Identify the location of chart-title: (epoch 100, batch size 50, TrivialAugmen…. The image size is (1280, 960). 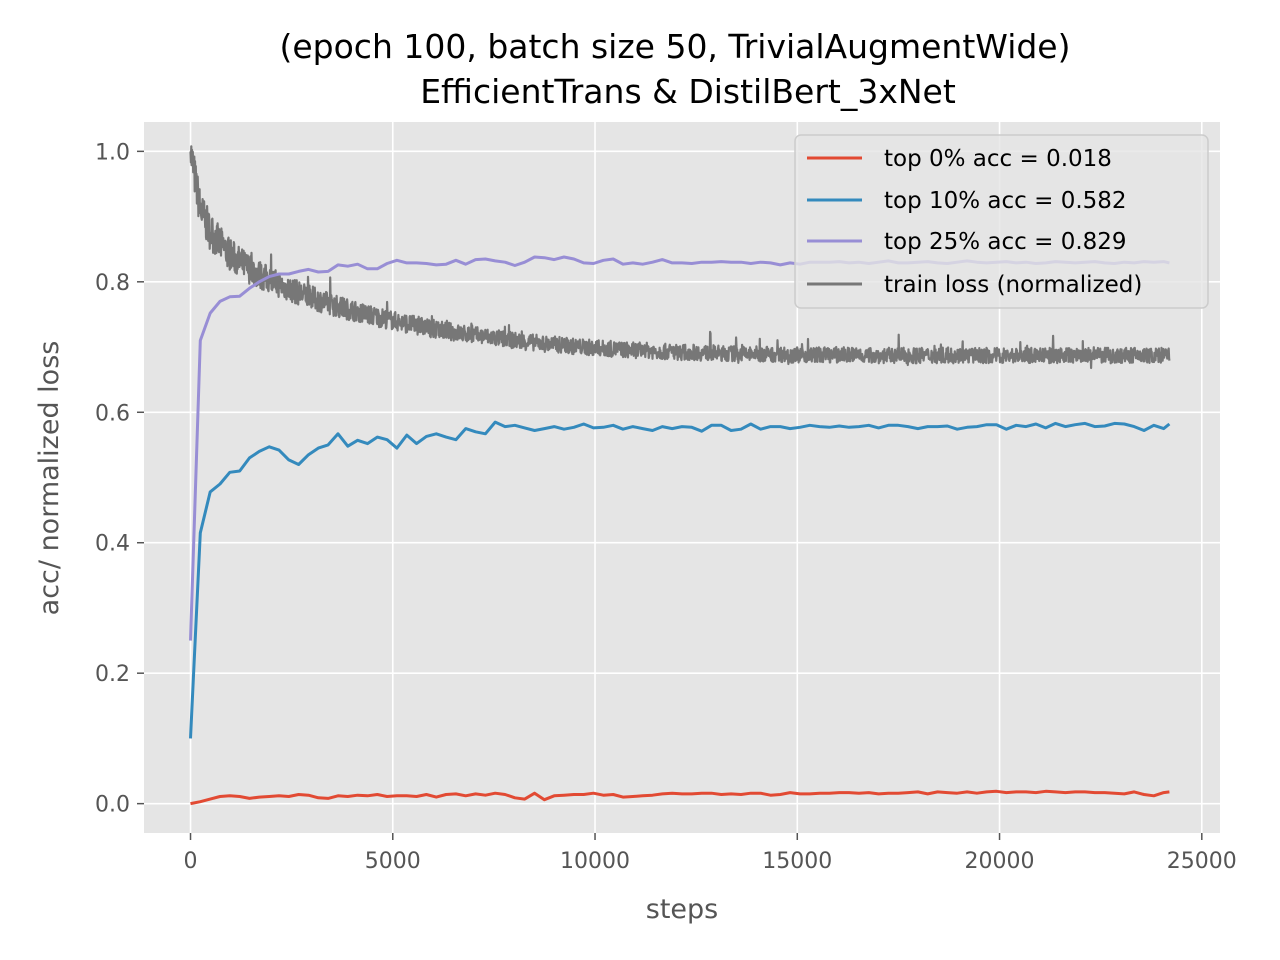
(674, 46).